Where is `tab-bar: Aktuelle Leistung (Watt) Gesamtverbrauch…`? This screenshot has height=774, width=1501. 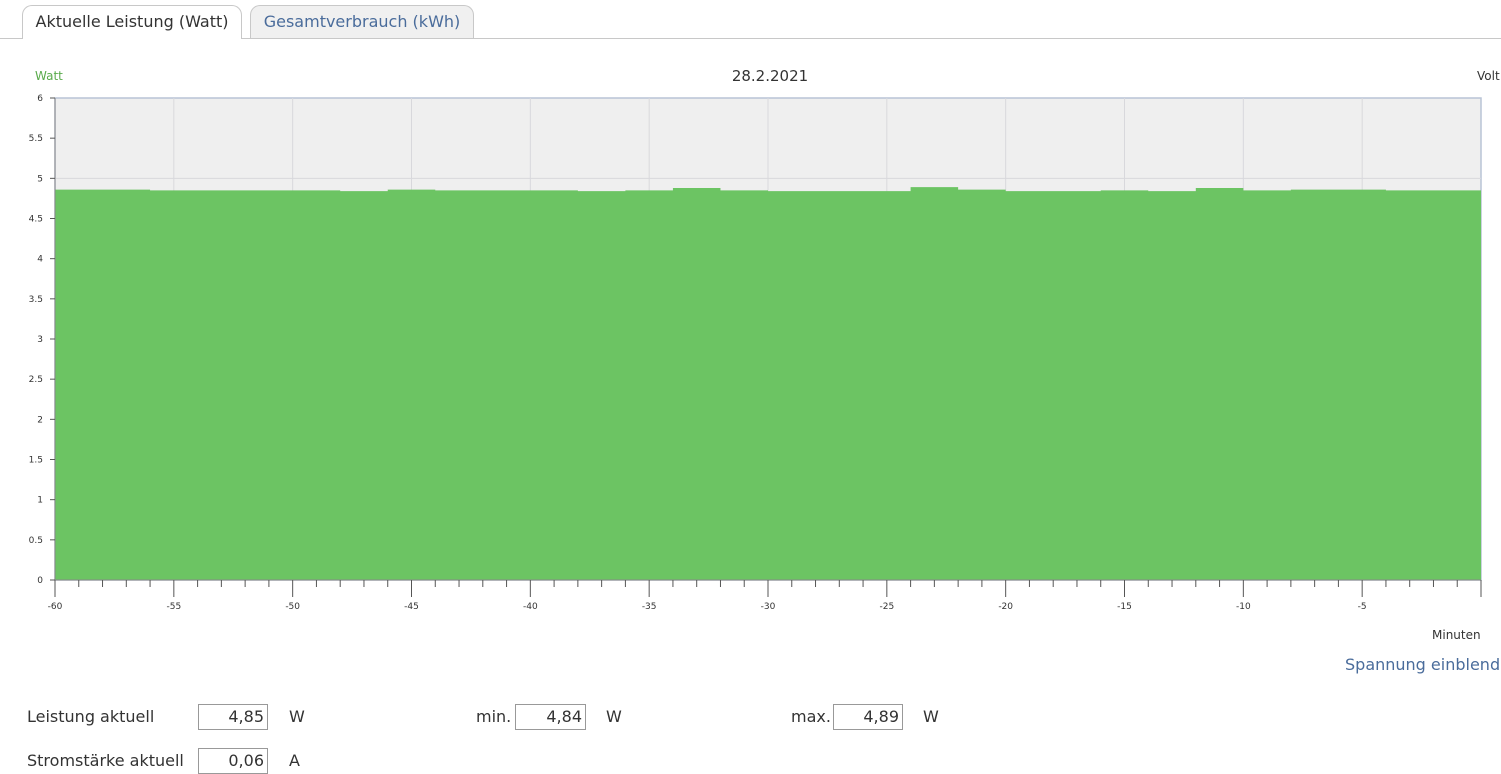
tab-bar: Aktuelle Leistung (Watt) Gesamtverbrauch… is located at coordinates (750, 19).